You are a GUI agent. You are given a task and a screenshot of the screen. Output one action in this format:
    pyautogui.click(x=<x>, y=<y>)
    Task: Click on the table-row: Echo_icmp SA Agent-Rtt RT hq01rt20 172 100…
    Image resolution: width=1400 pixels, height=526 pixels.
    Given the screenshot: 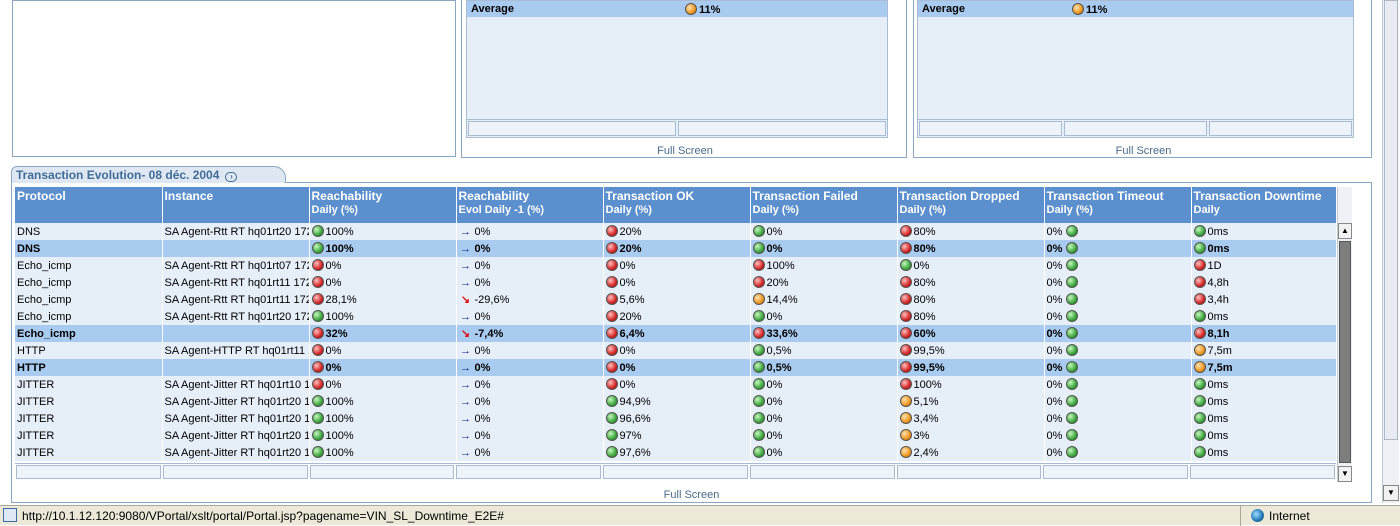 What is the action you would take?
    pyautogui.click(x=675, y=316)
    